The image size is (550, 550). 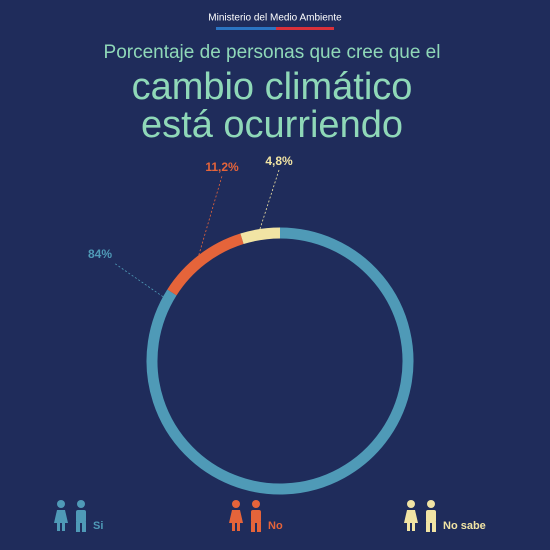 What do you see at coordinates (445, 516) in the screenshot?
I see `legend-item: No sabe` at bounding box center [445, 516].